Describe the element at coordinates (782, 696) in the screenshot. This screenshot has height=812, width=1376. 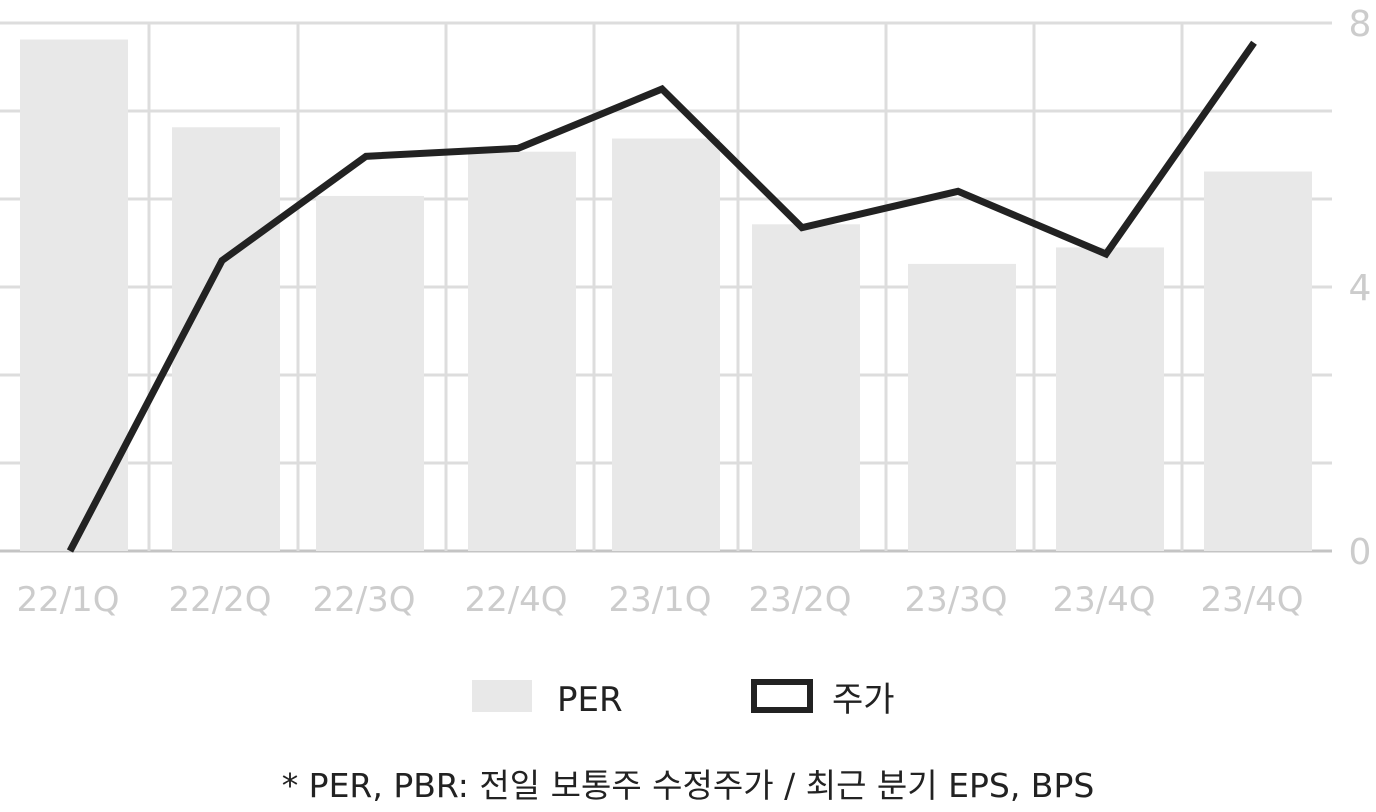
I see `legend-price-swatch` at that location.